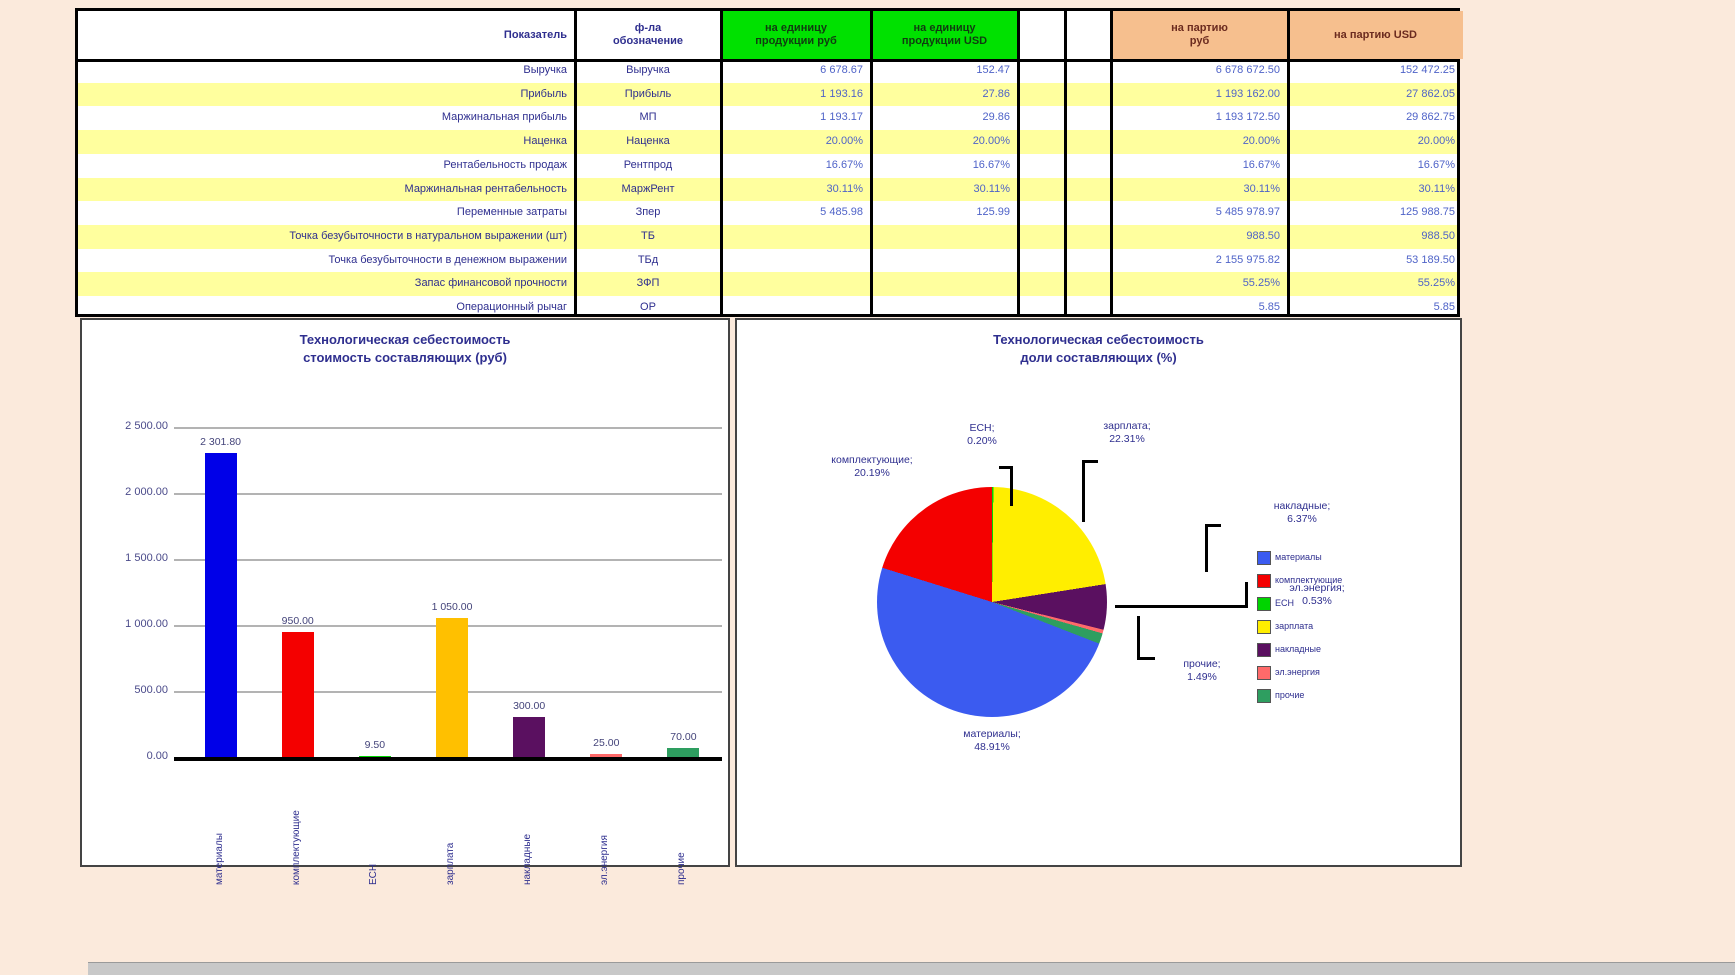 The height and width of the screenshot is (975, 1735). Describe the element at coordinates (1098, 339) in the screenshot. I see `pie-chart-title-line1: Технологическая себестоимость` at that location.